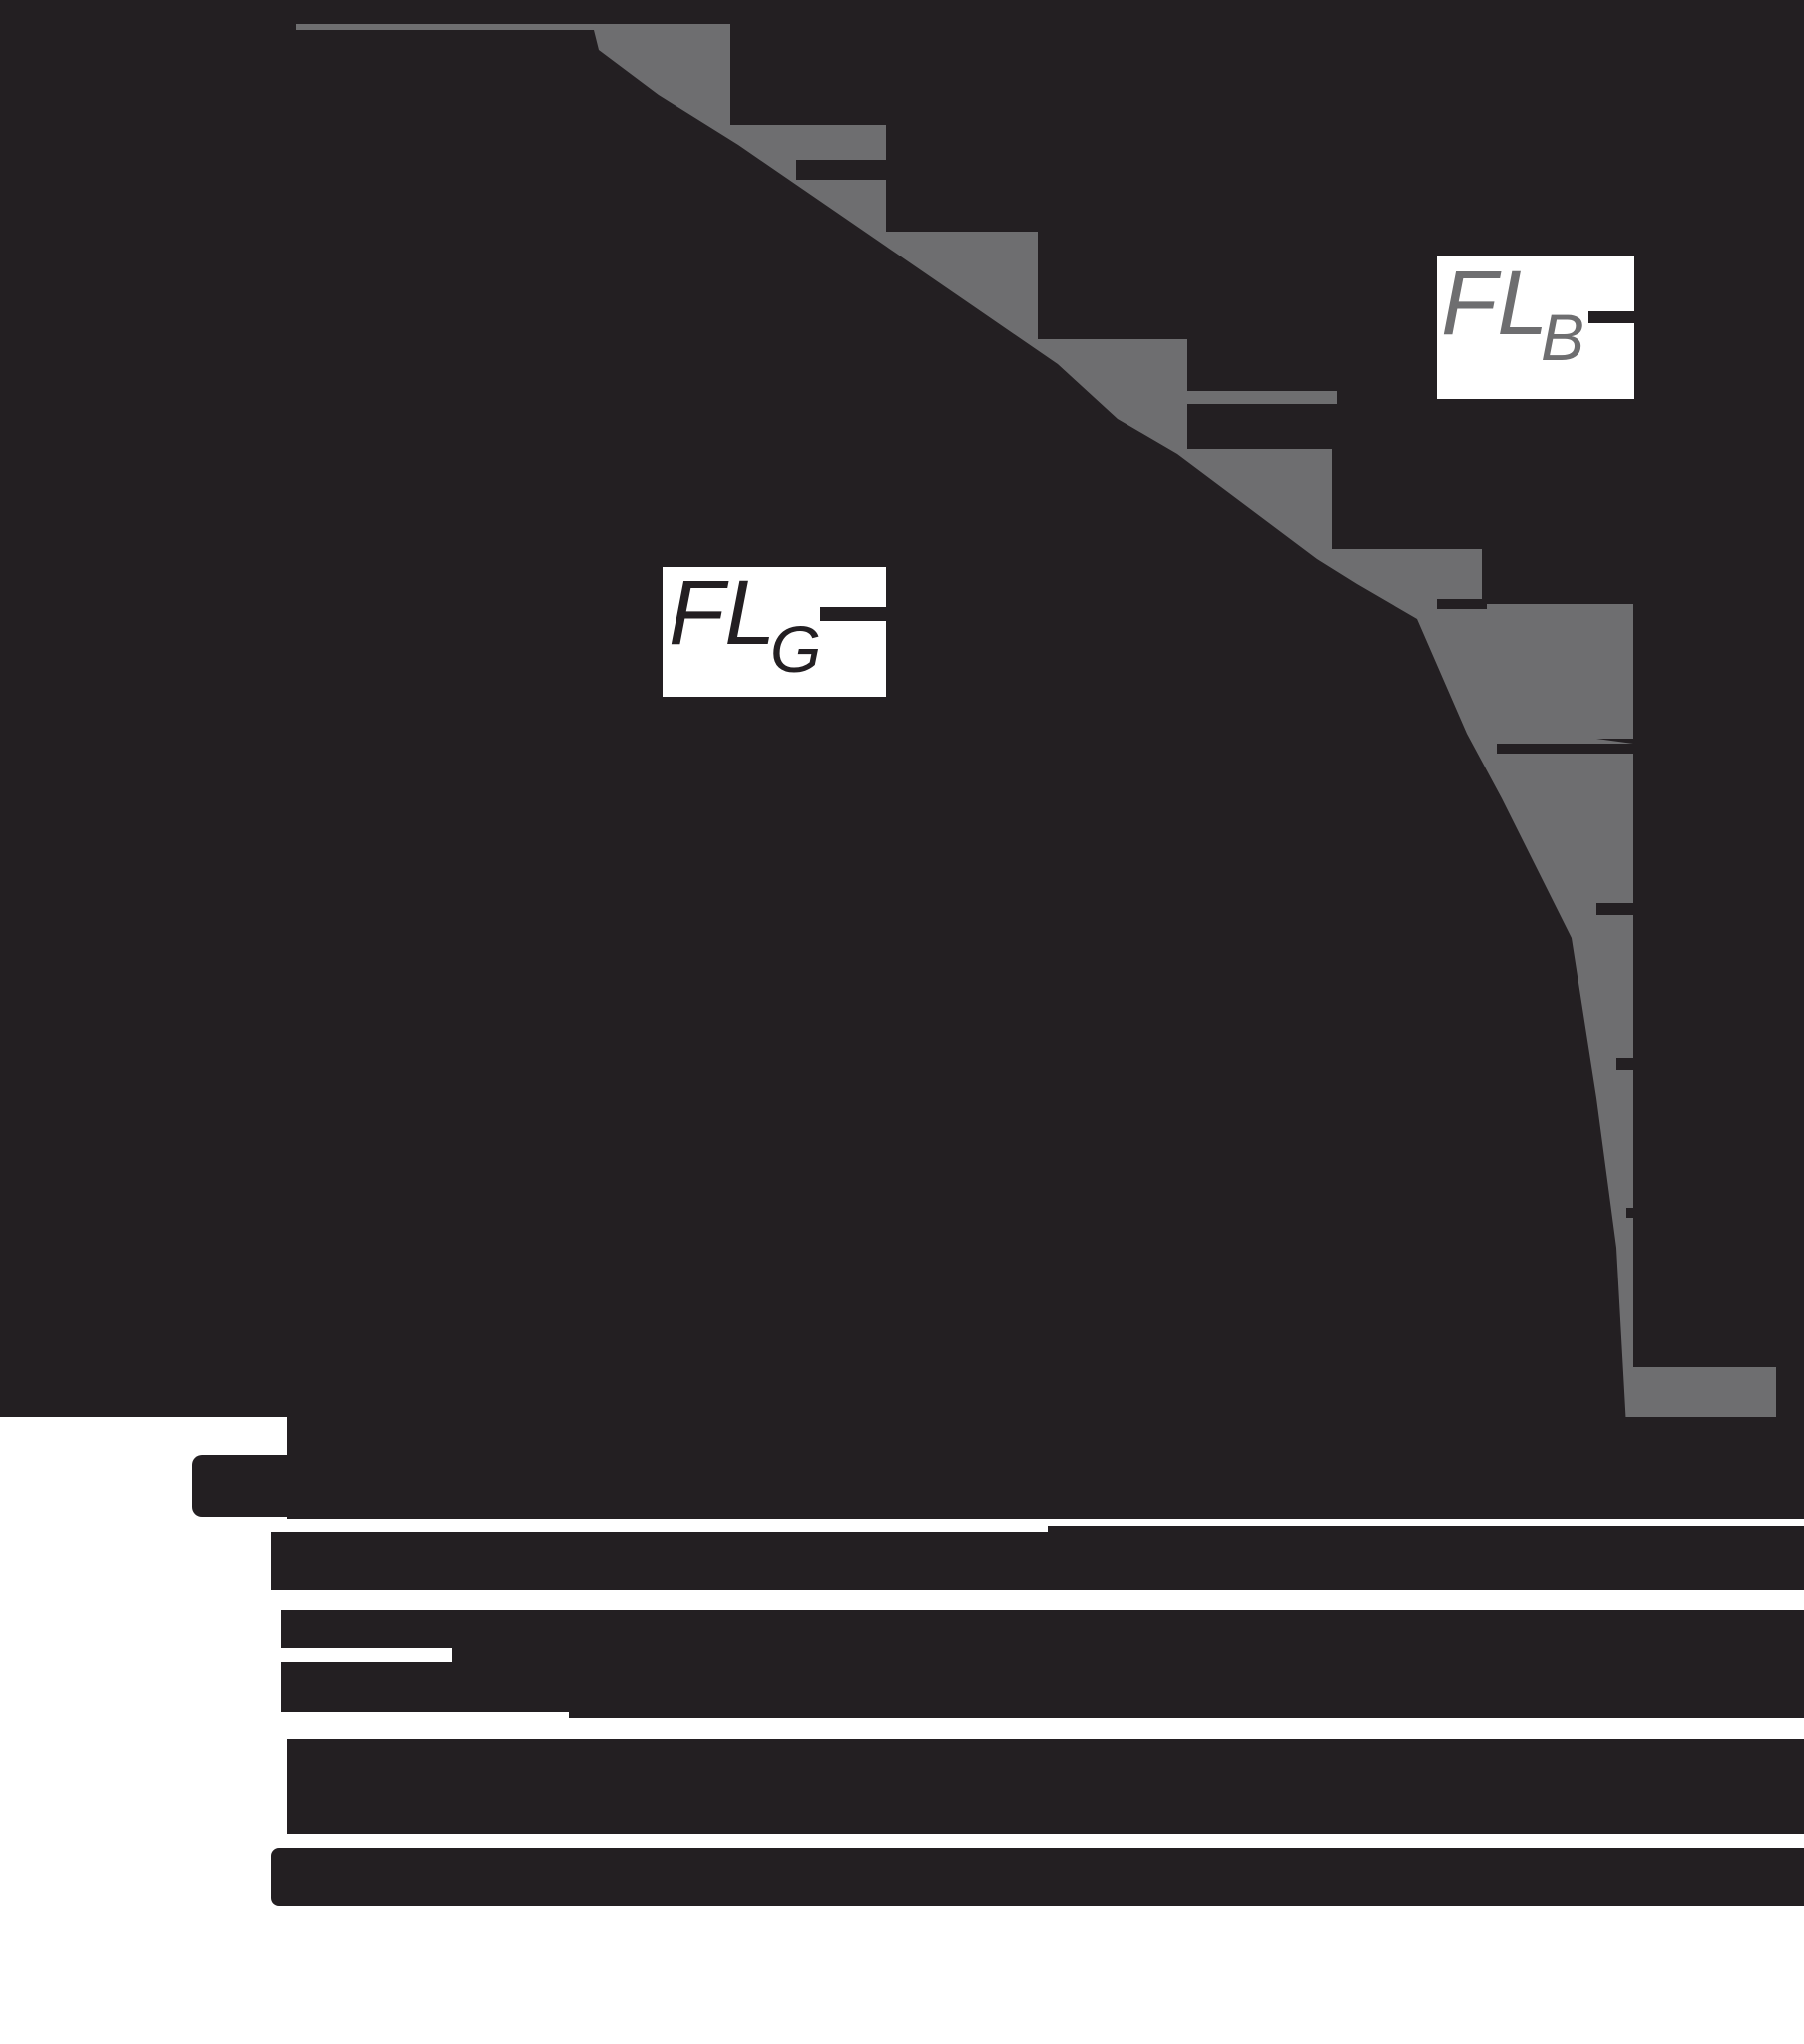 Image resolution: width=1804 pixels, height=2044 pixels. What do you see at coordinates (513, 27) in the screenshot?
I see `flb-top-segment` at bounding box center [513, 27].